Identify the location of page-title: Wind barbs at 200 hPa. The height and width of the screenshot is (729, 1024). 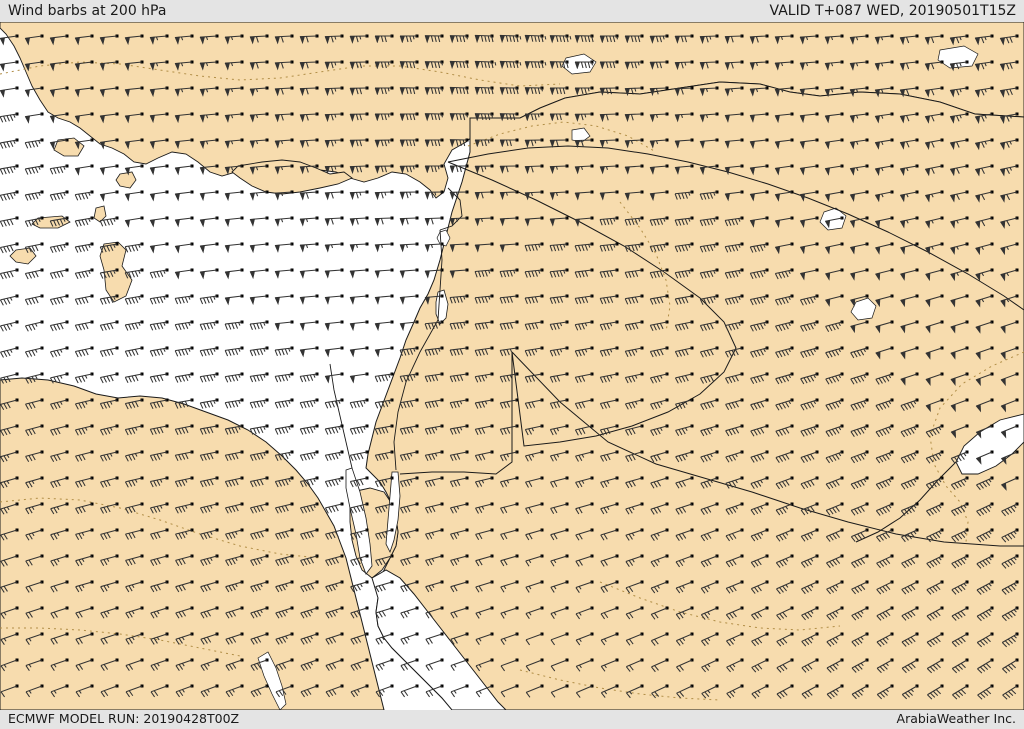
(87, 11).